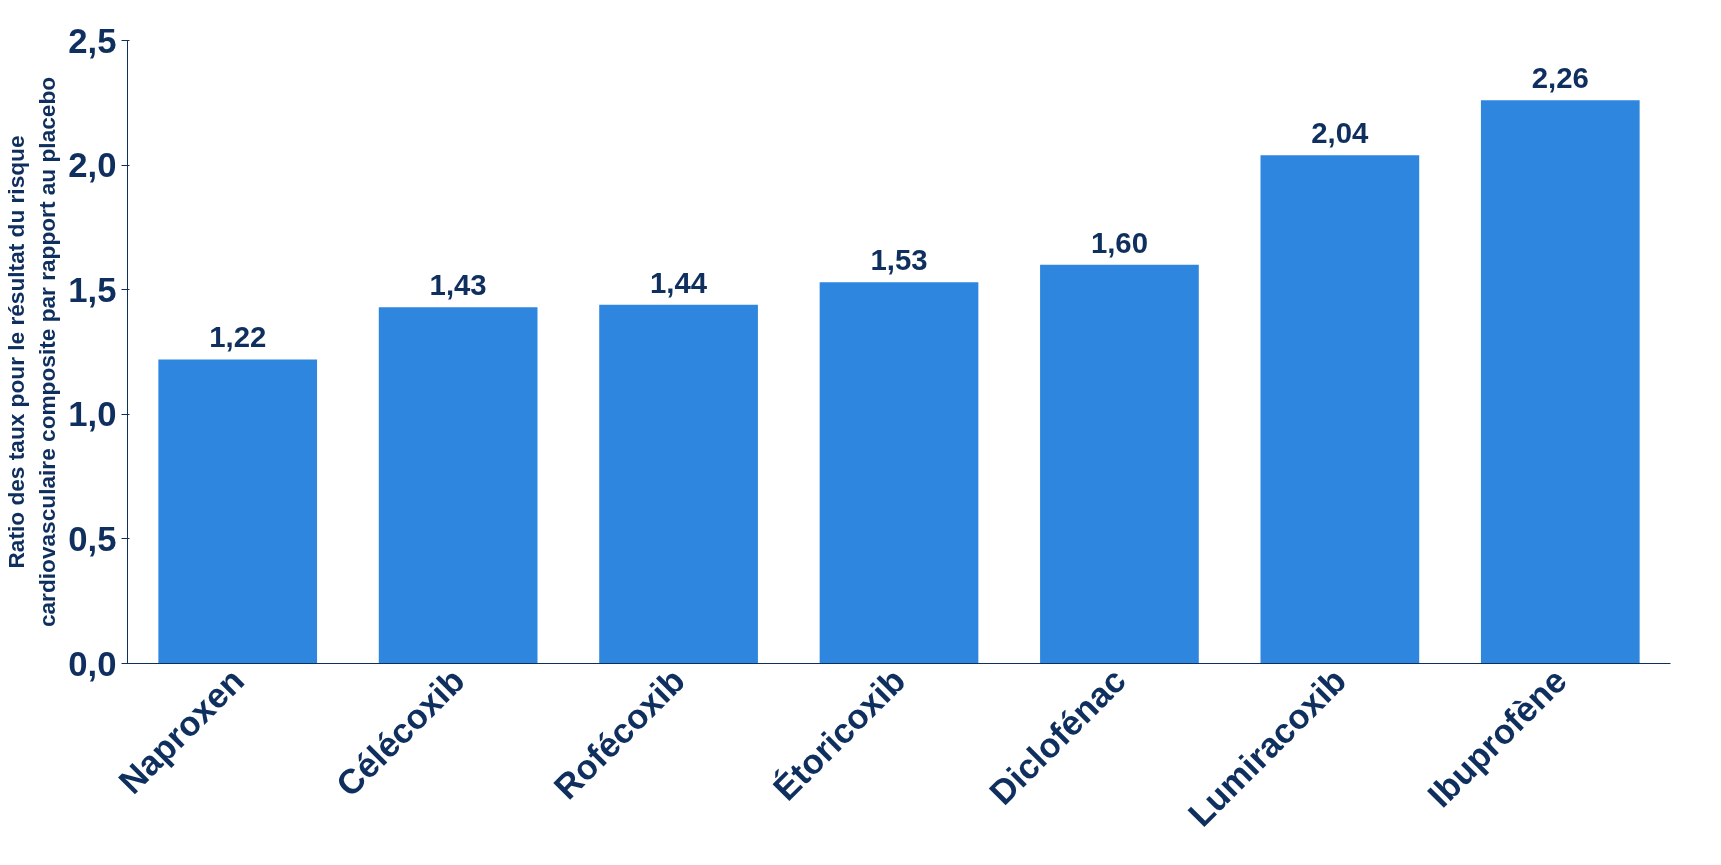 The width and height of the screenshot is (1721, 865). Describe the element at coordinates (899, 260) in the screenshot. I see `data-label: 1,53` at that location.